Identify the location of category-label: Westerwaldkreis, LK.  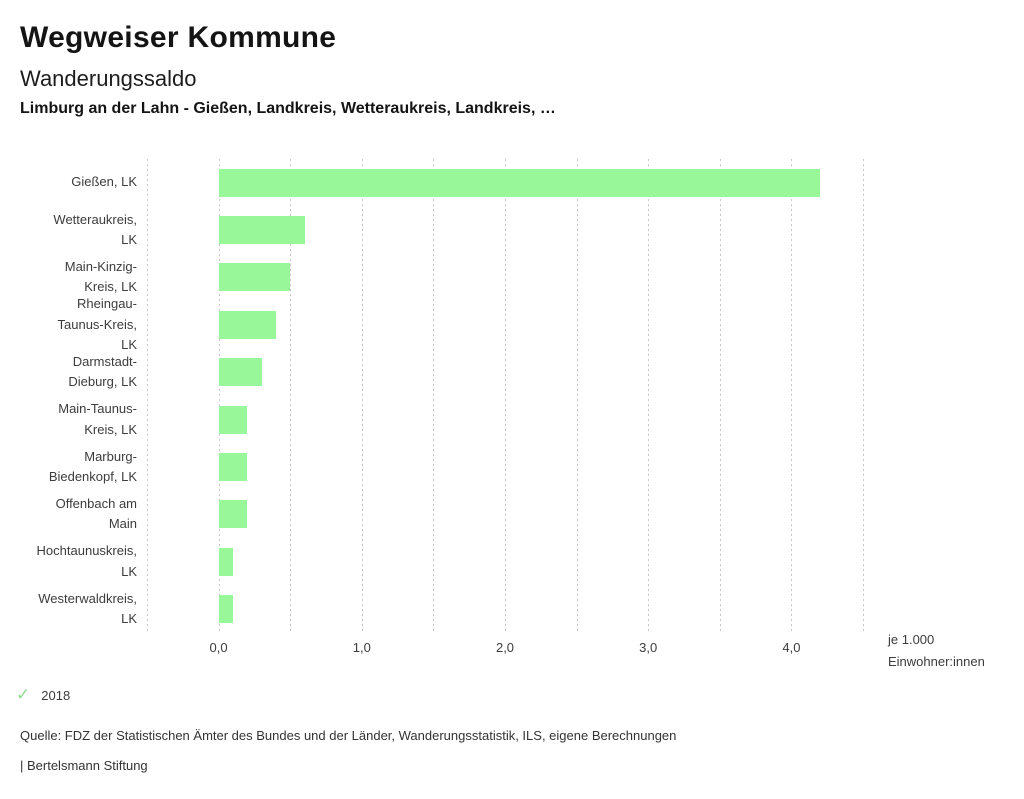
(87, 608).